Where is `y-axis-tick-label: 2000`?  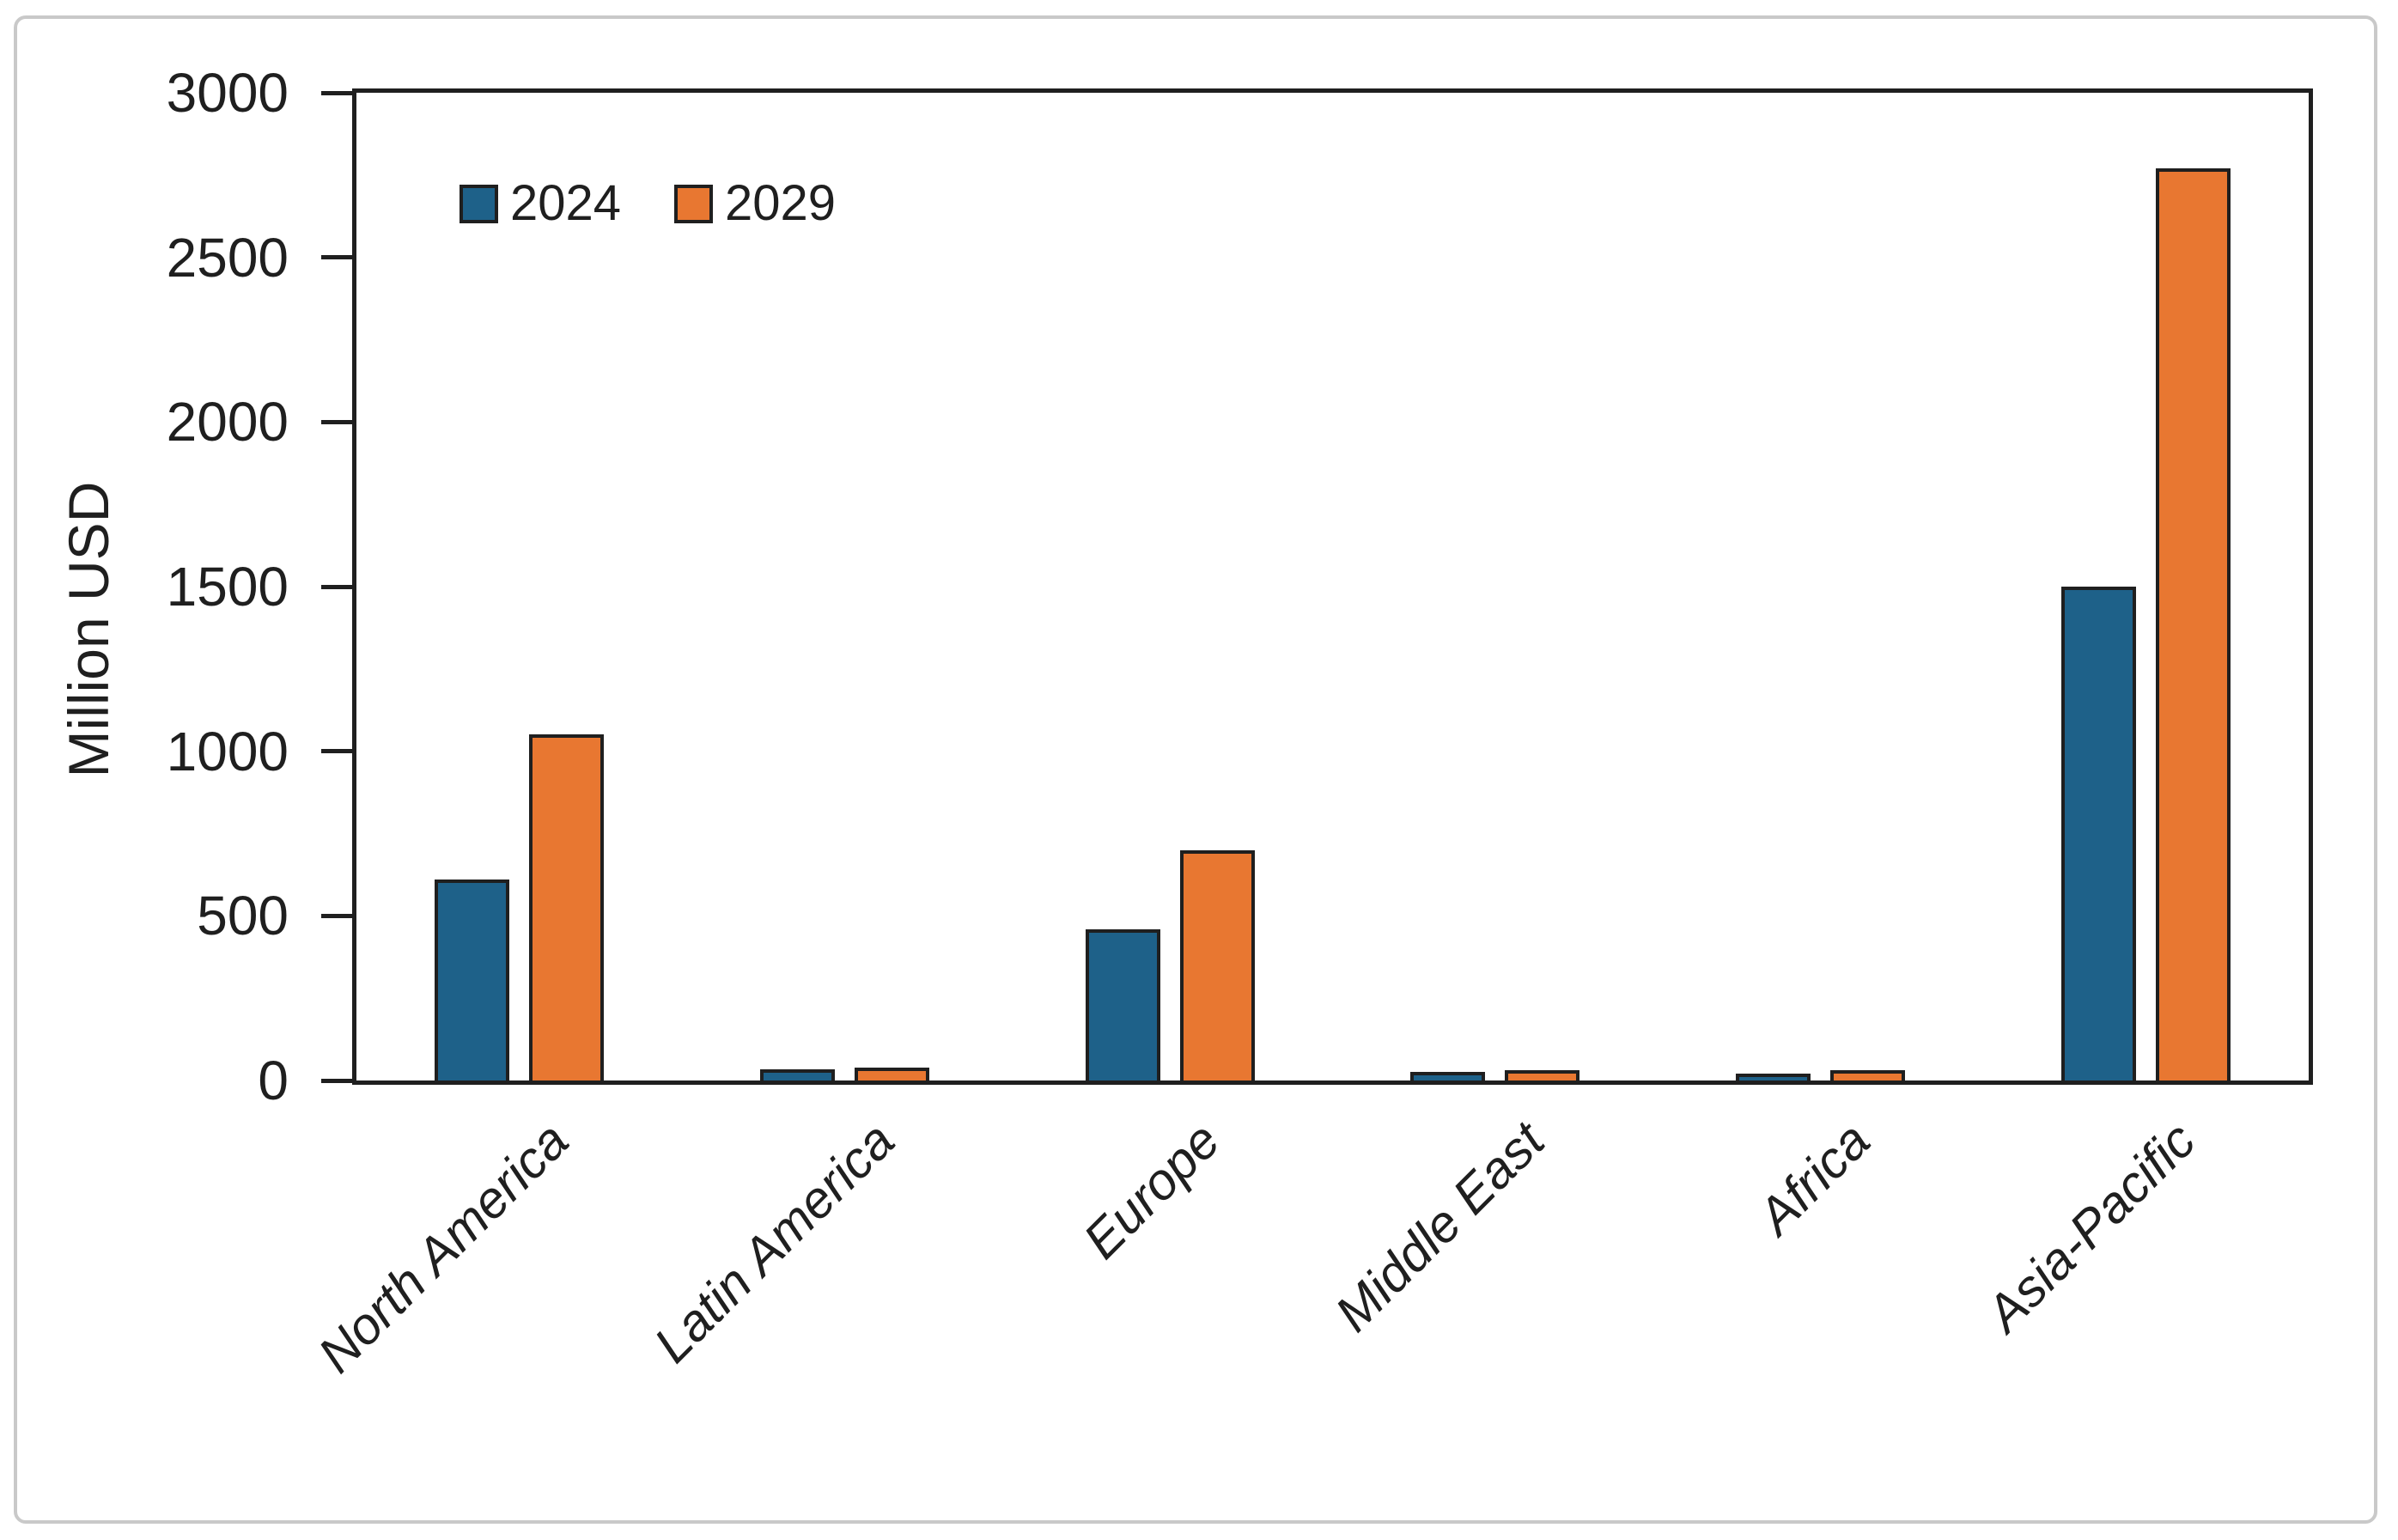
y-axis-tick-label: 2000 is located at coordinates (227, 422).